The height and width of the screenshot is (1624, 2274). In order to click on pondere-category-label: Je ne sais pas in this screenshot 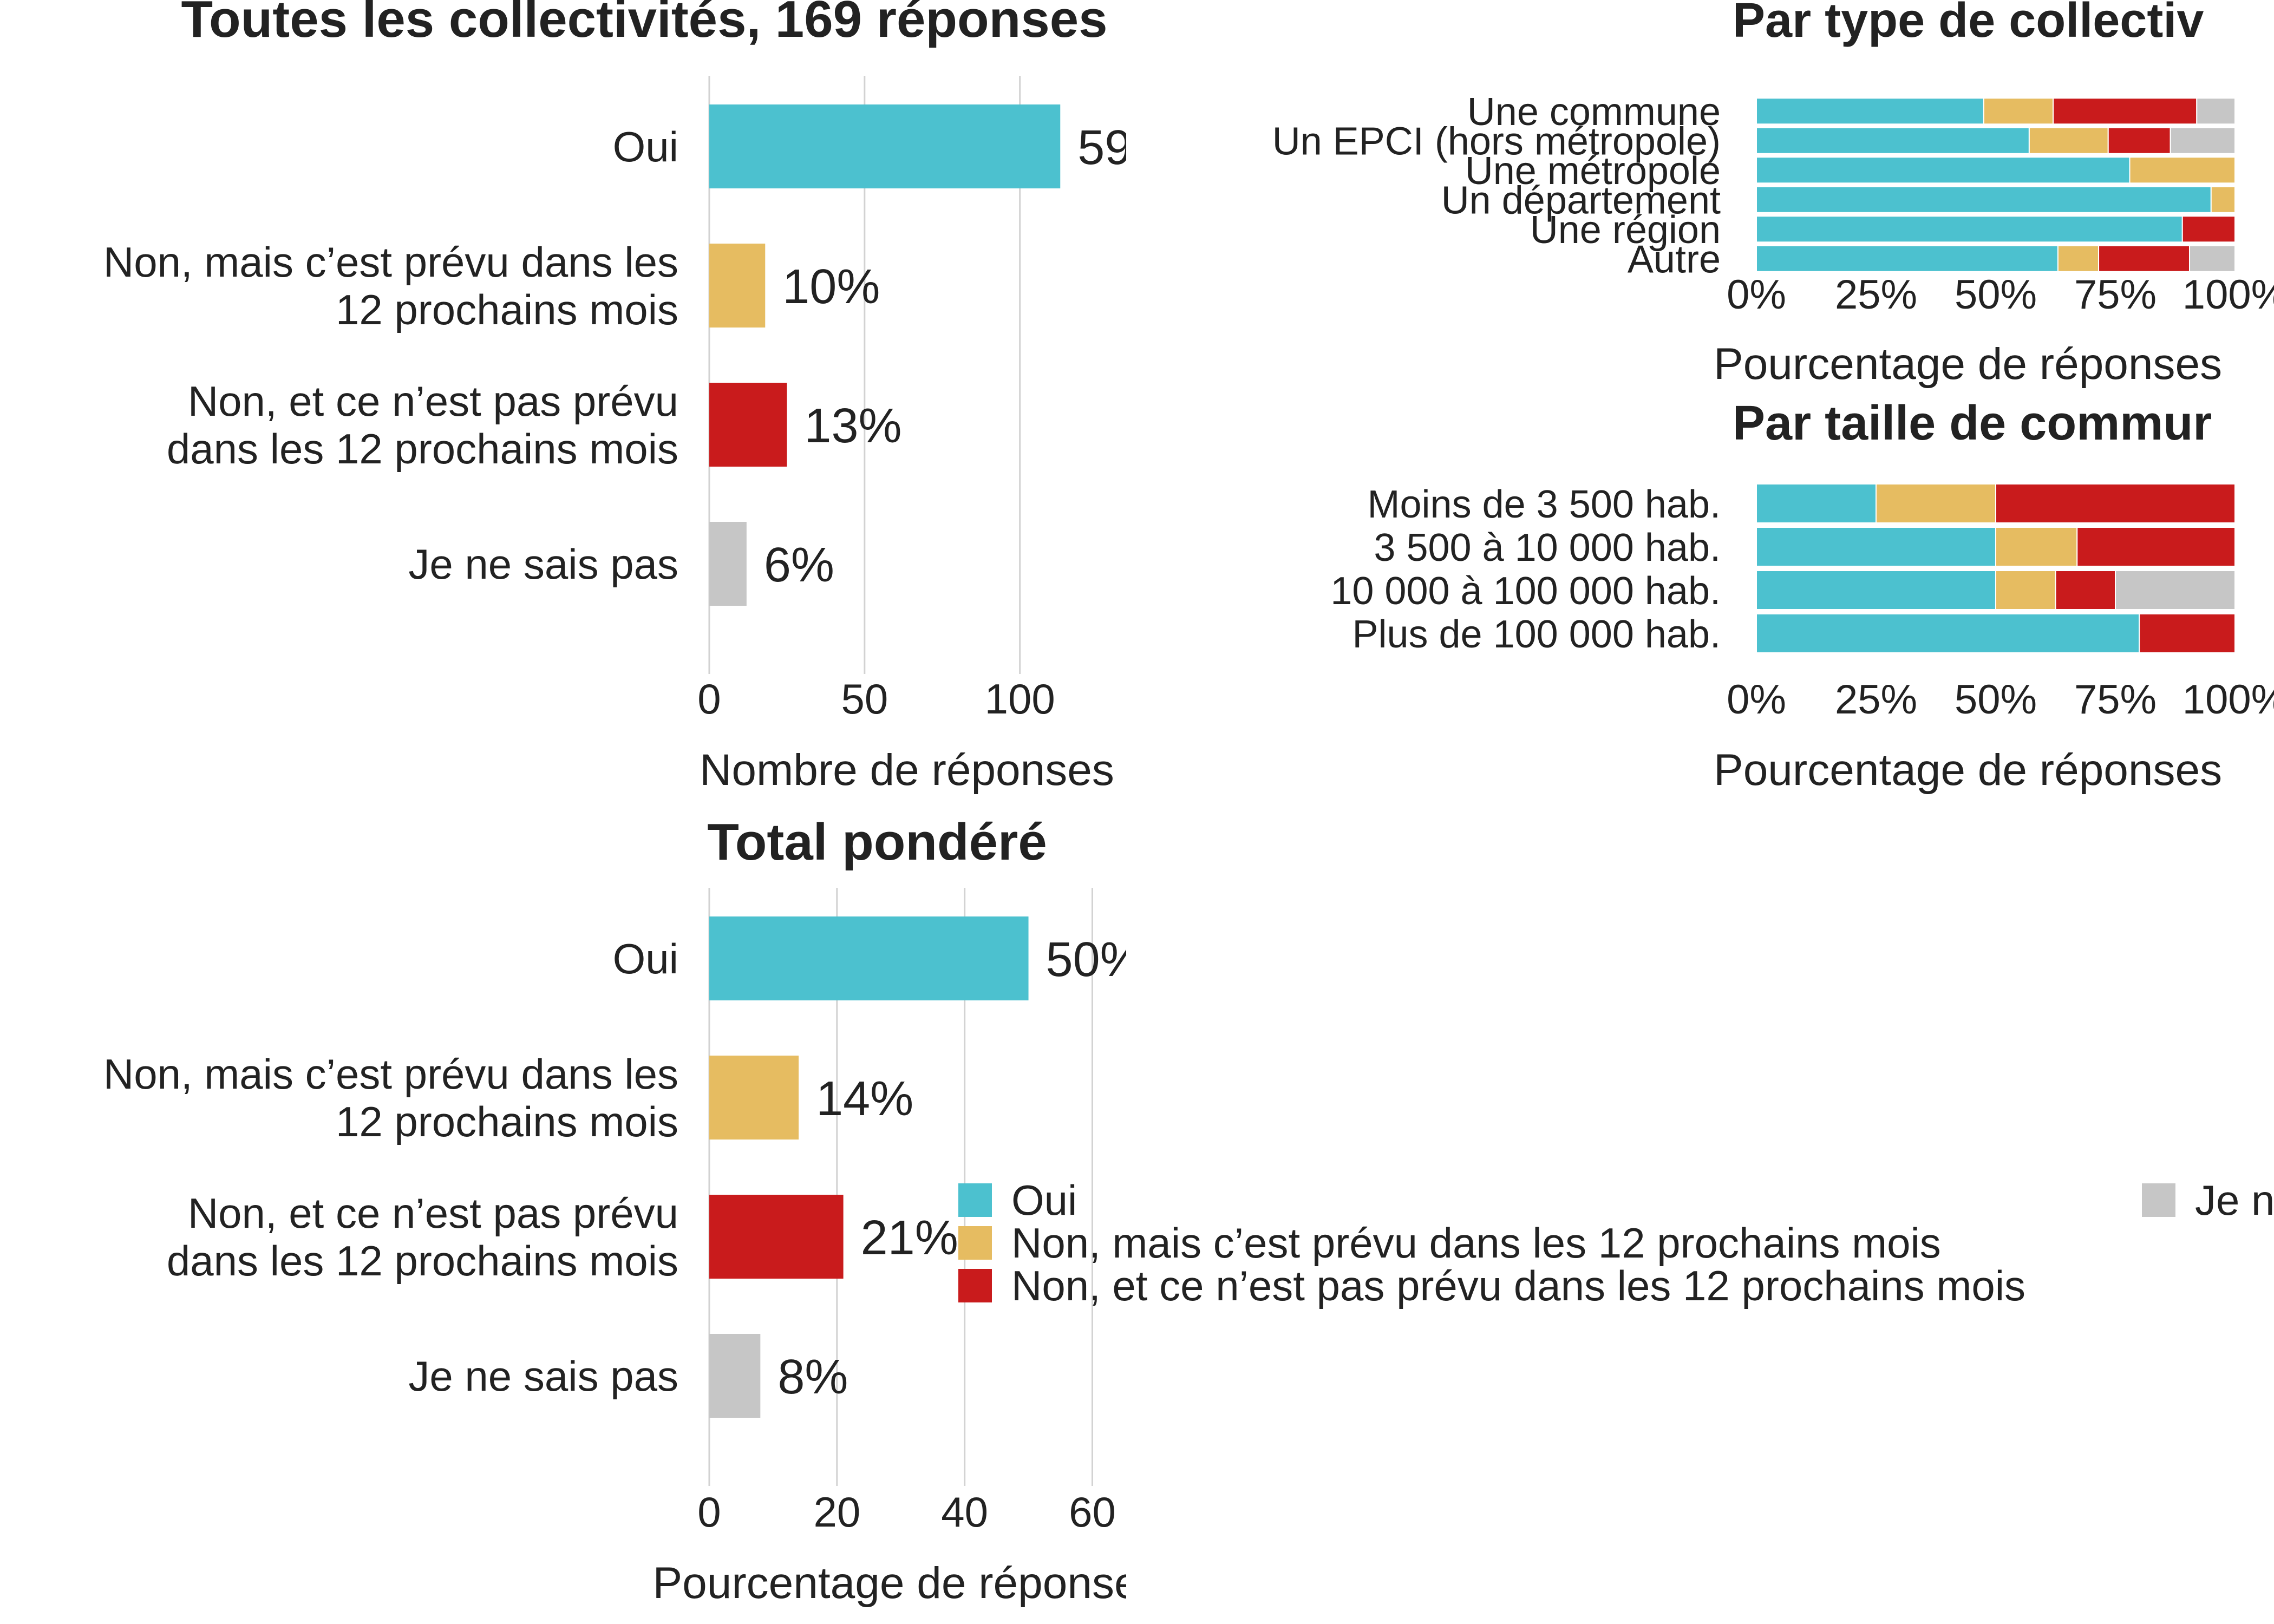, I will do `click(543, 1376)`.